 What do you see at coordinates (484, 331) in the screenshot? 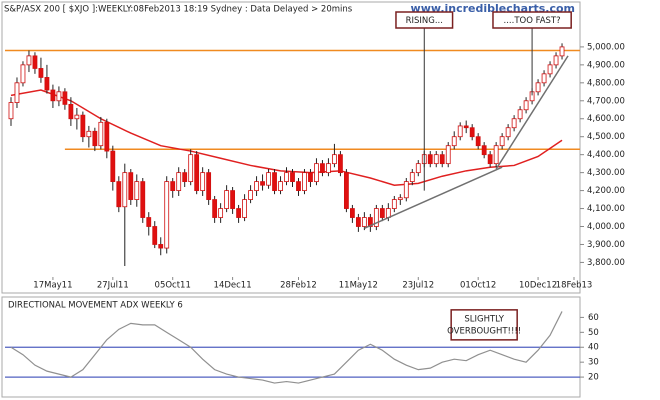
I see `annotation-text: OVERBOUGHT!!!!` at bounding box center [484, 331].